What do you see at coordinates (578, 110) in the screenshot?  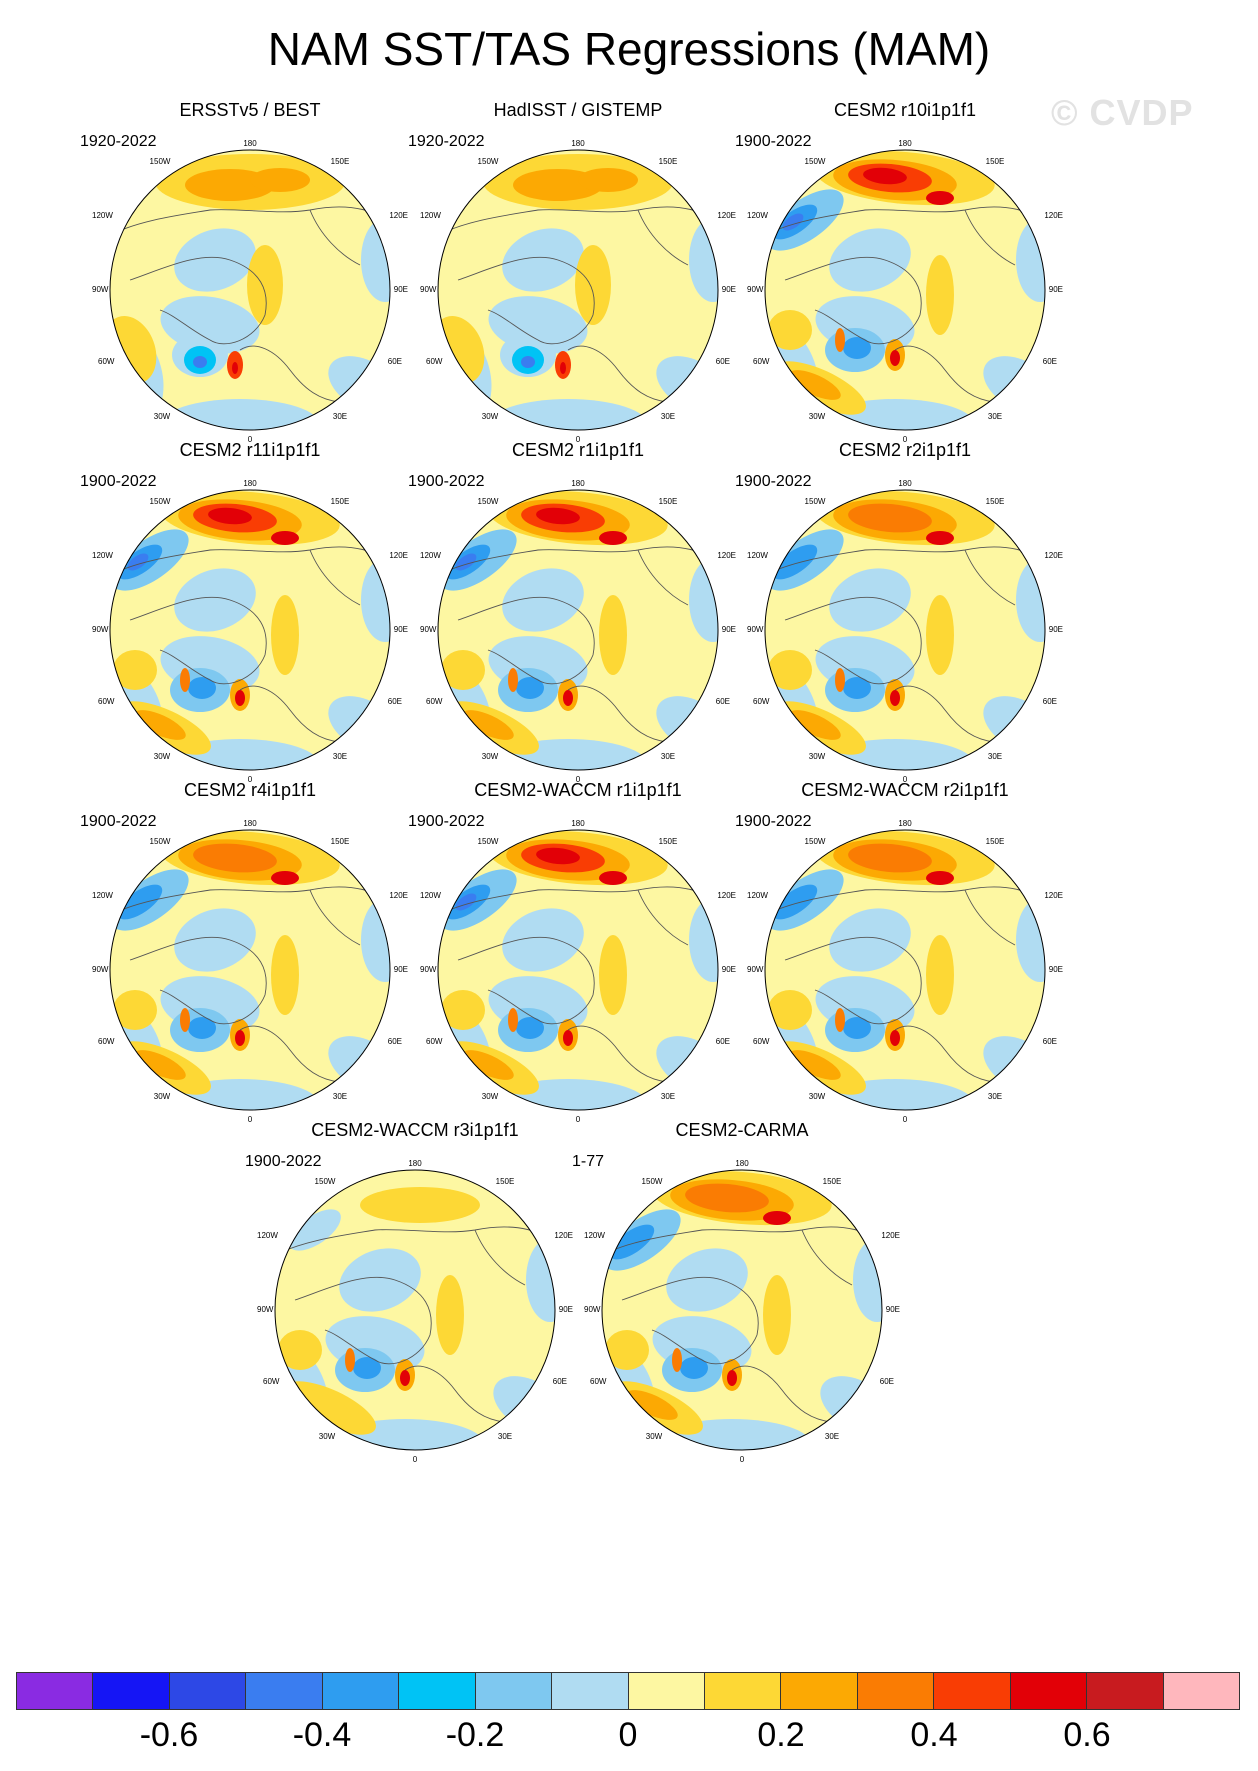 I see `panel-title: HadISST / GISTEMP` at bounding box center [578, 110].